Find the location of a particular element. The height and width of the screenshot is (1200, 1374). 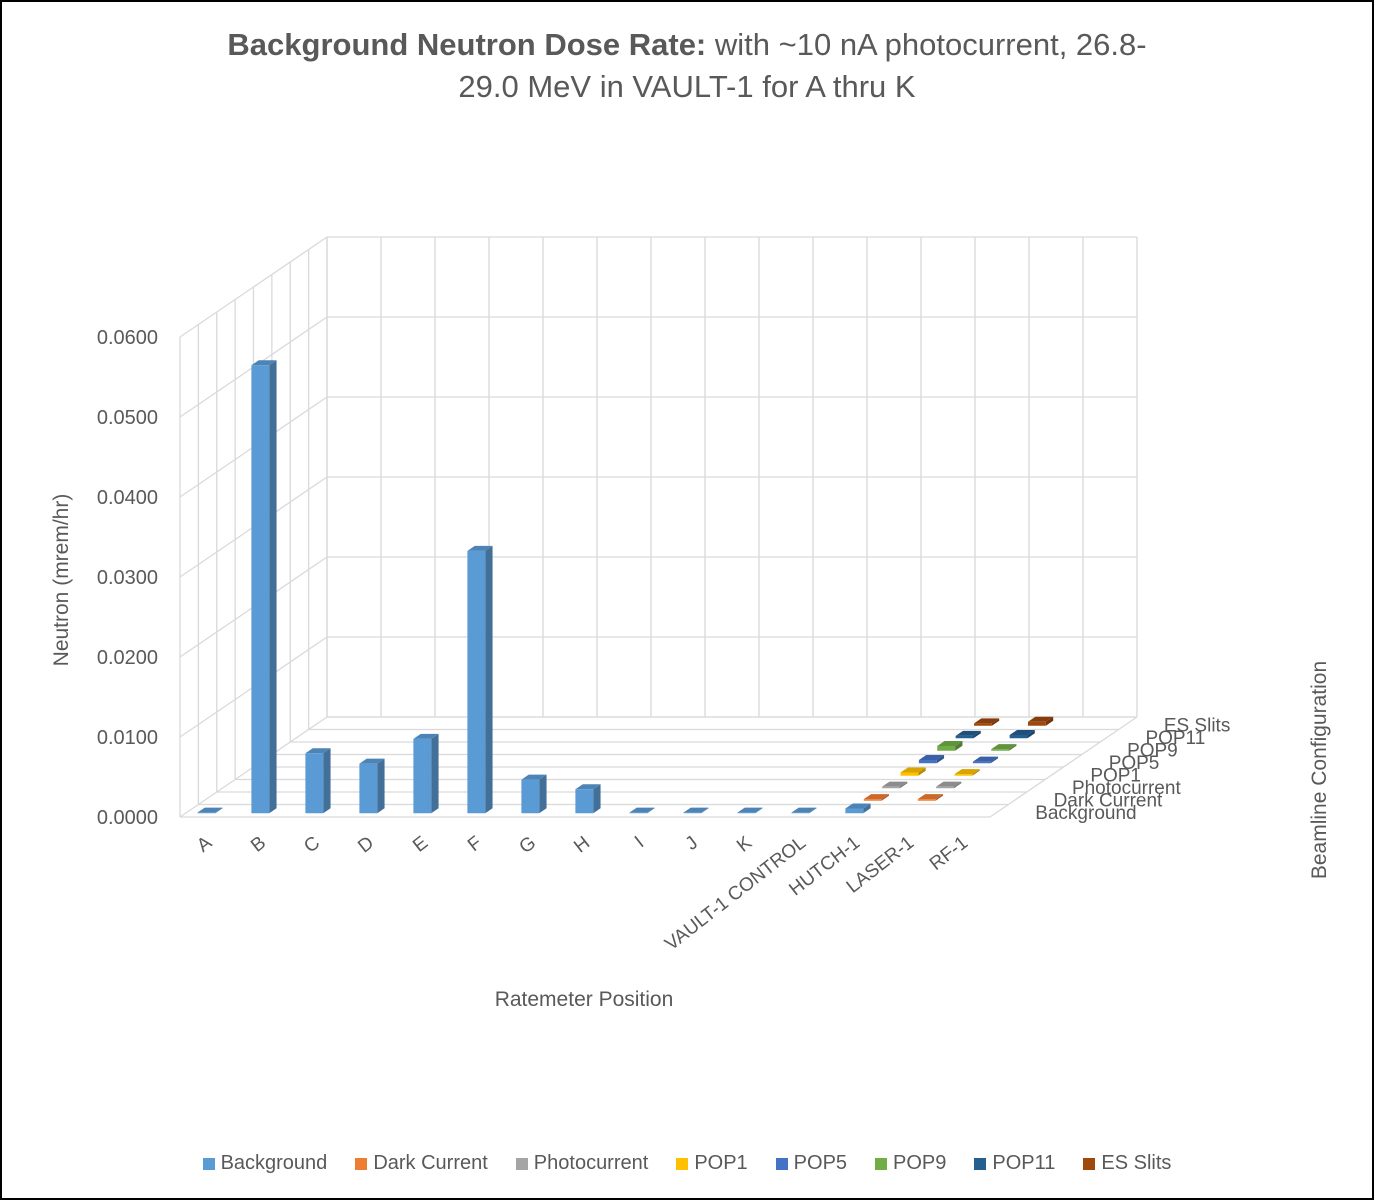

bar-background-d is located at coordinates (372, 786).